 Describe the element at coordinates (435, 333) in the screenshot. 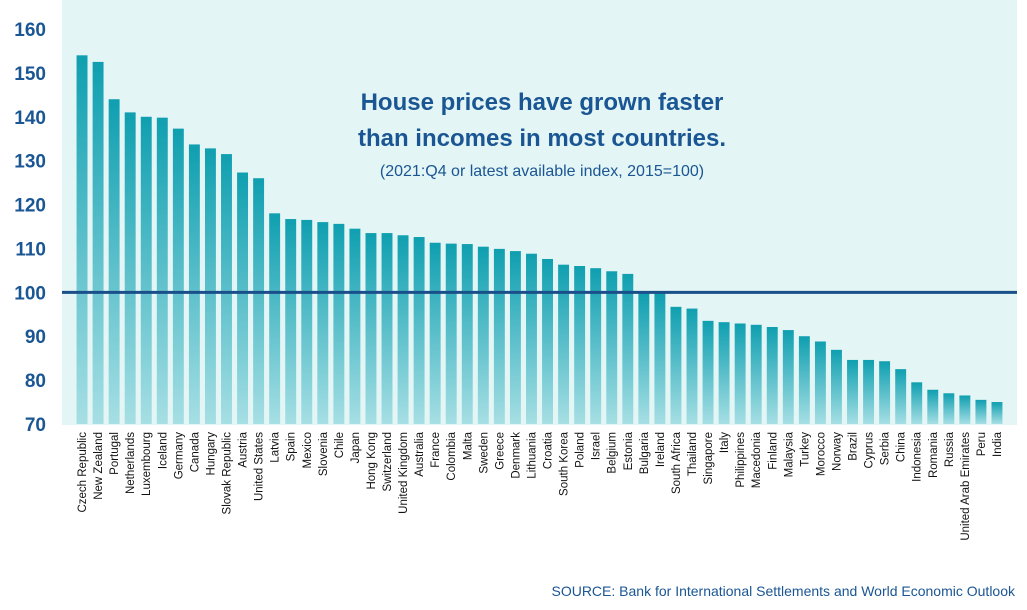

I see `bar-france` at that location.